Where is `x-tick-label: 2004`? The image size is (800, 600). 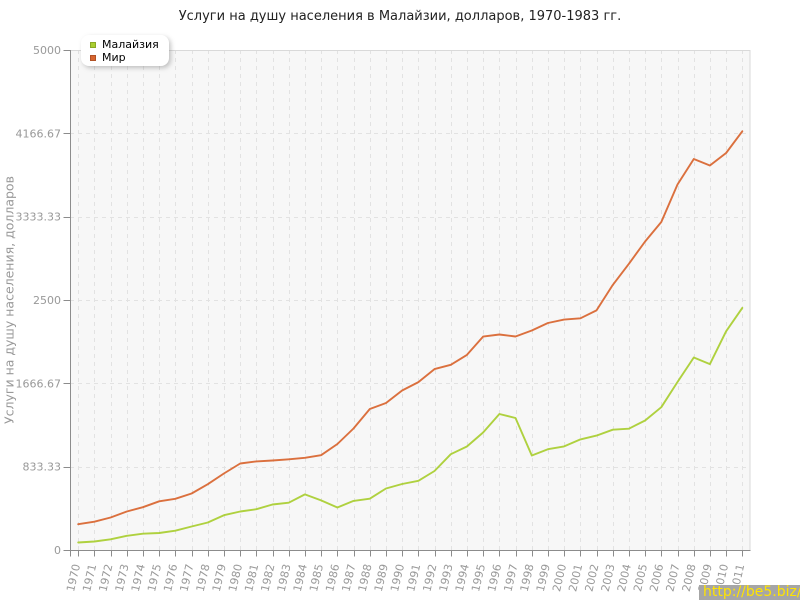 x-tick-label: 2004 is located at coordinates (624, 578).